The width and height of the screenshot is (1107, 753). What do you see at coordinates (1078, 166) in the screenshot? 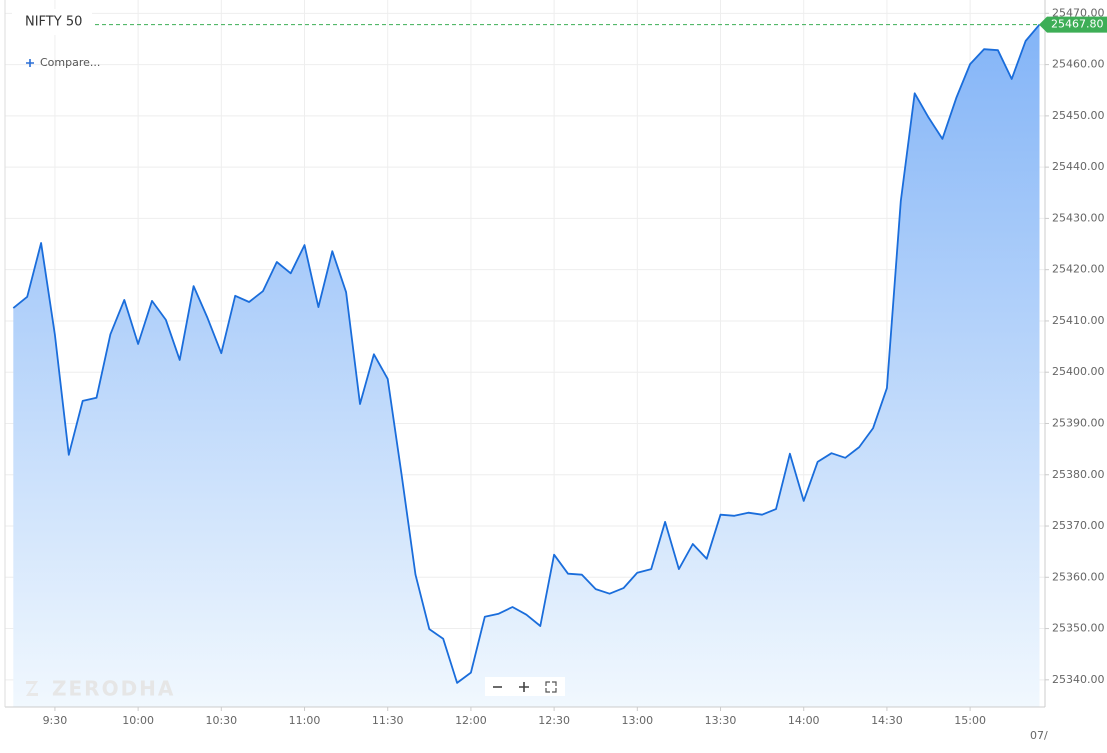
I see `y-tick-label: 25440.00` at bounding box center [1078, 166].